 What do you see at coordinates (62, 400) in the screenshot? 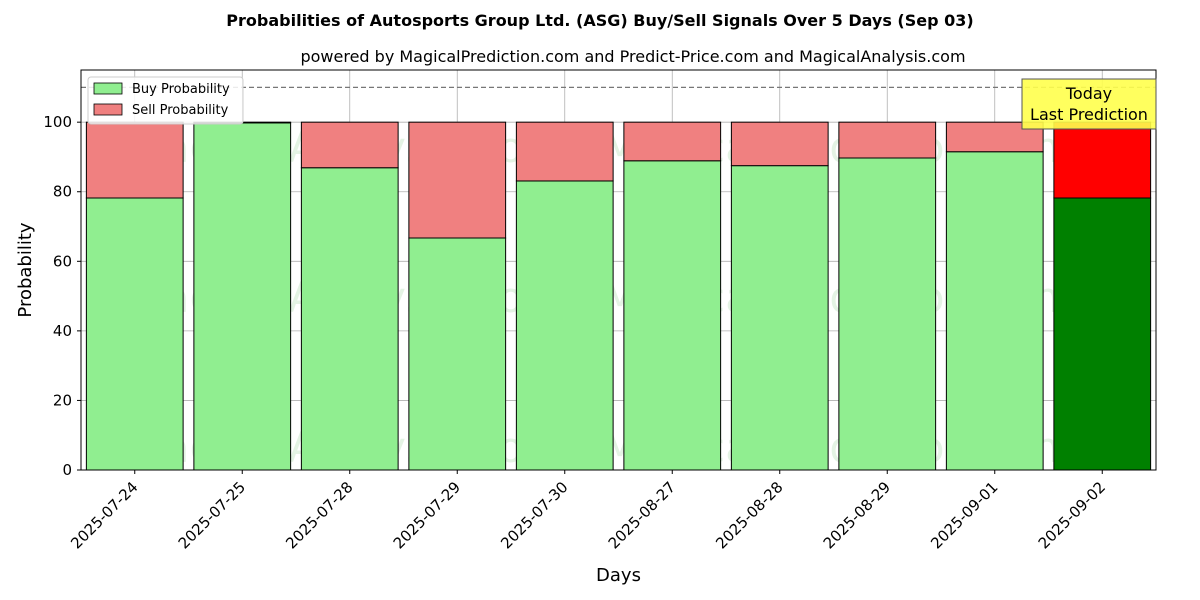
I see `y-tick-label: 20` at bounding box center [62, 400].